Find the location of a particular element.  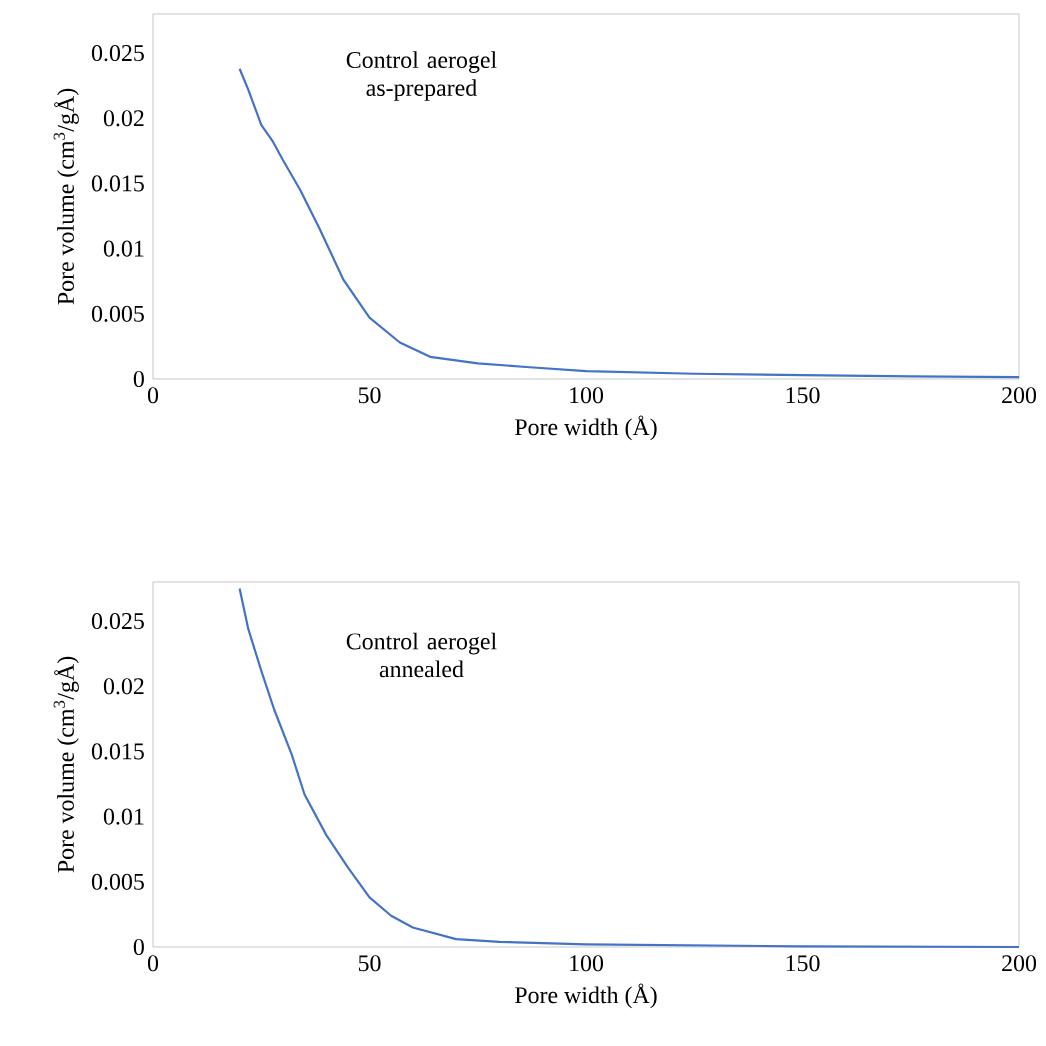

annotation: Control aerogel annealed is located at coordinates (421, 655).